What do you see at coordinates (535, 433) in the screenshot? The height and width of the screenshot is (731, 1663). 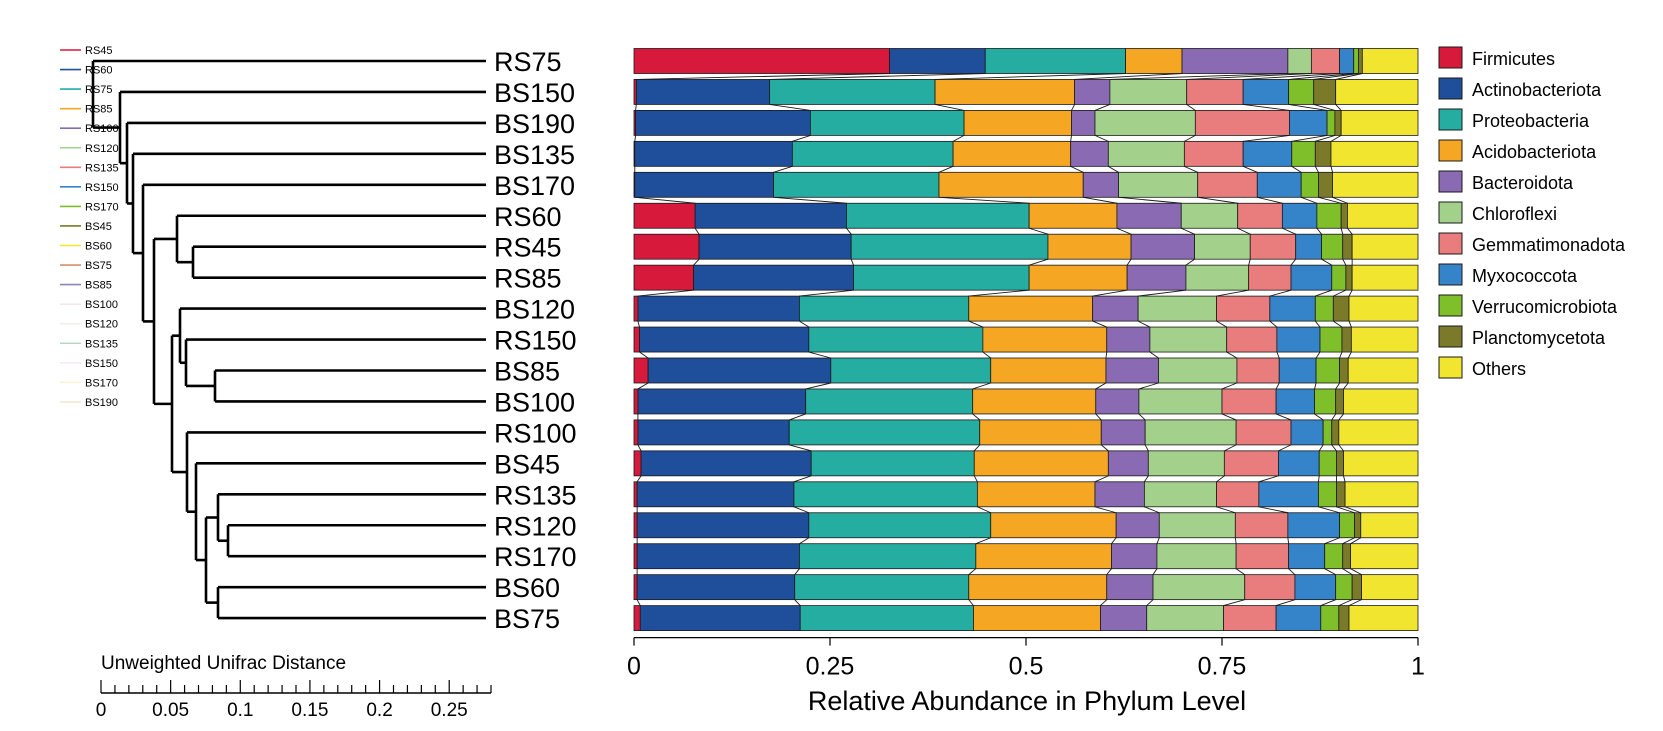 I see `sample-label: RS100` at bounding box center [535, 433].